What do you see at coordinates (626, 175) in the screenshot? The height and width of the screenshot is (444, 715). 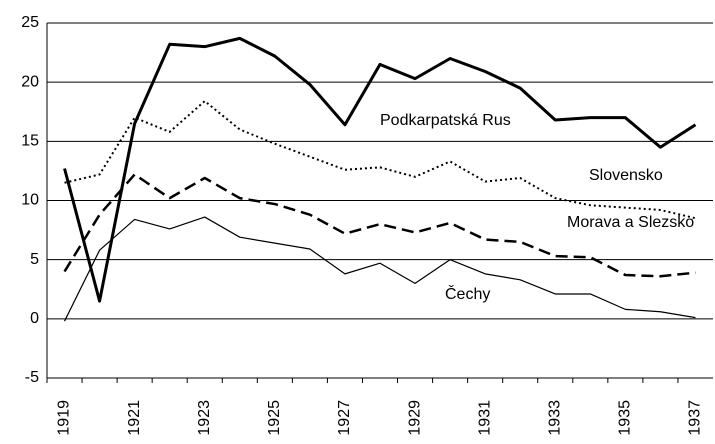 I see `series-label: Slovensko` at bounding box center [626, 175].